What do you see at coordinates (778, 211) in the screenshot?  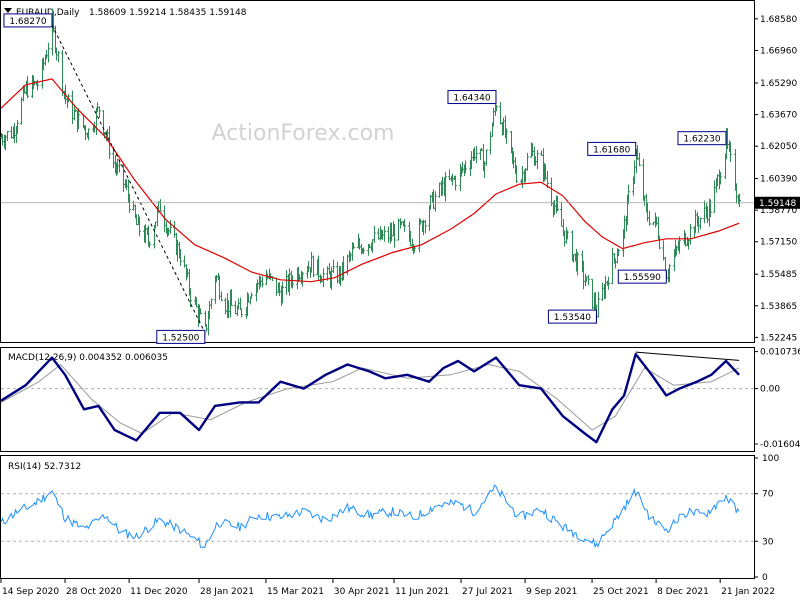 I see `price-axis-label: 1.58770` at bounding box center [778, 211].